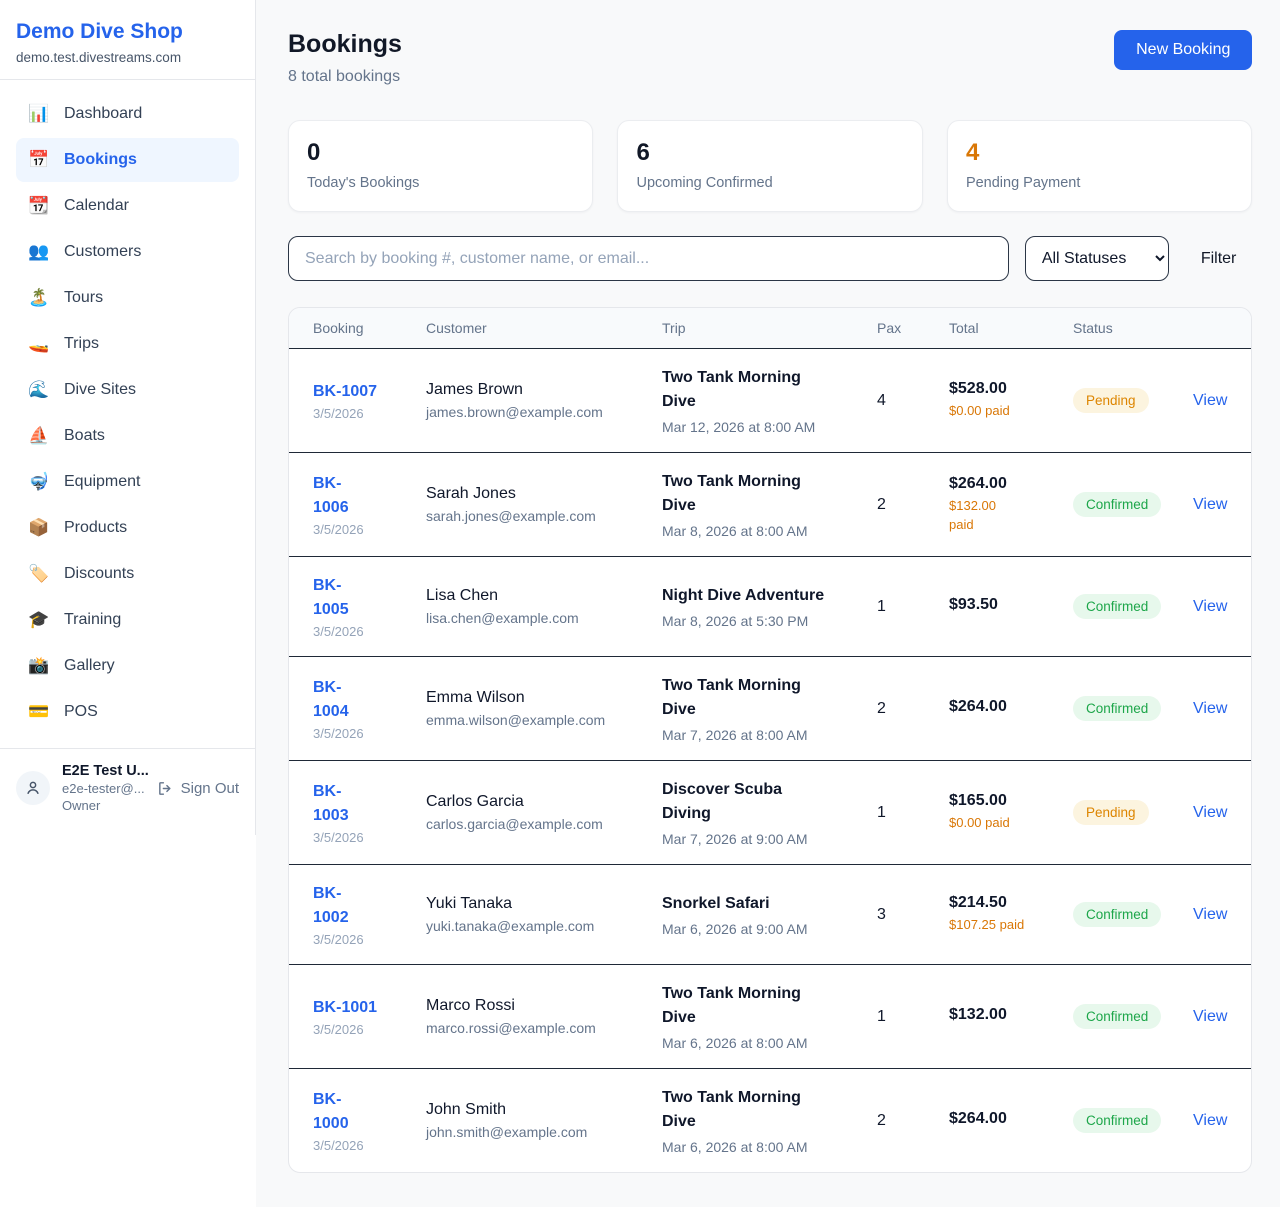 This screenshot has height=1207, width=1280. I want to click on customer-cell: Sarah Jones sarah.jones@example.com, so click(544, 504).